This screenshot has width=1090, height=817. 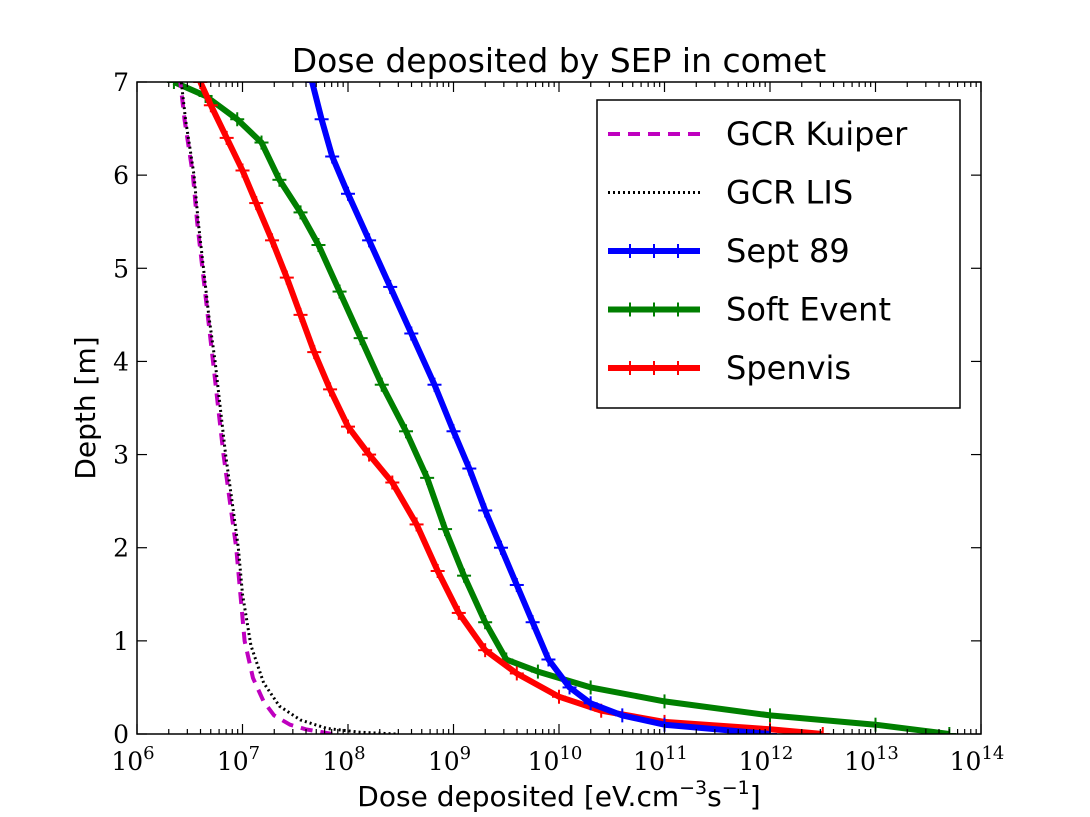 I want to click on x-tick-label: 10¹², so click(x=766, y=759).